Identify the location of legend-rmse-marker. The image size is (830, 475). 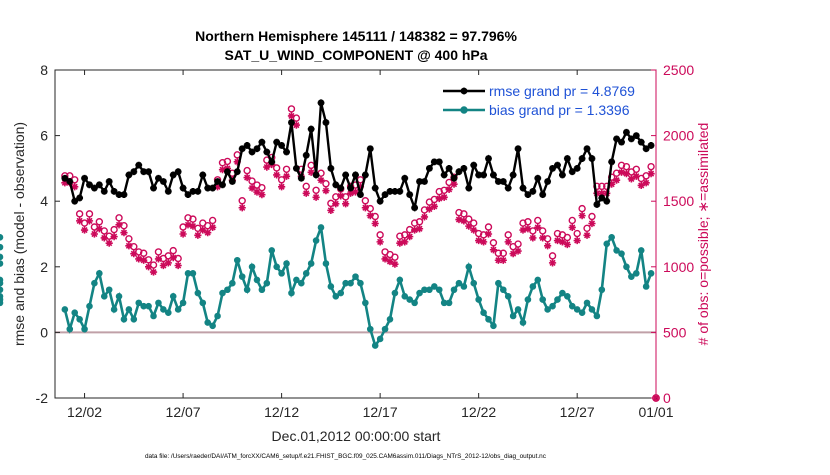
(464, 91).